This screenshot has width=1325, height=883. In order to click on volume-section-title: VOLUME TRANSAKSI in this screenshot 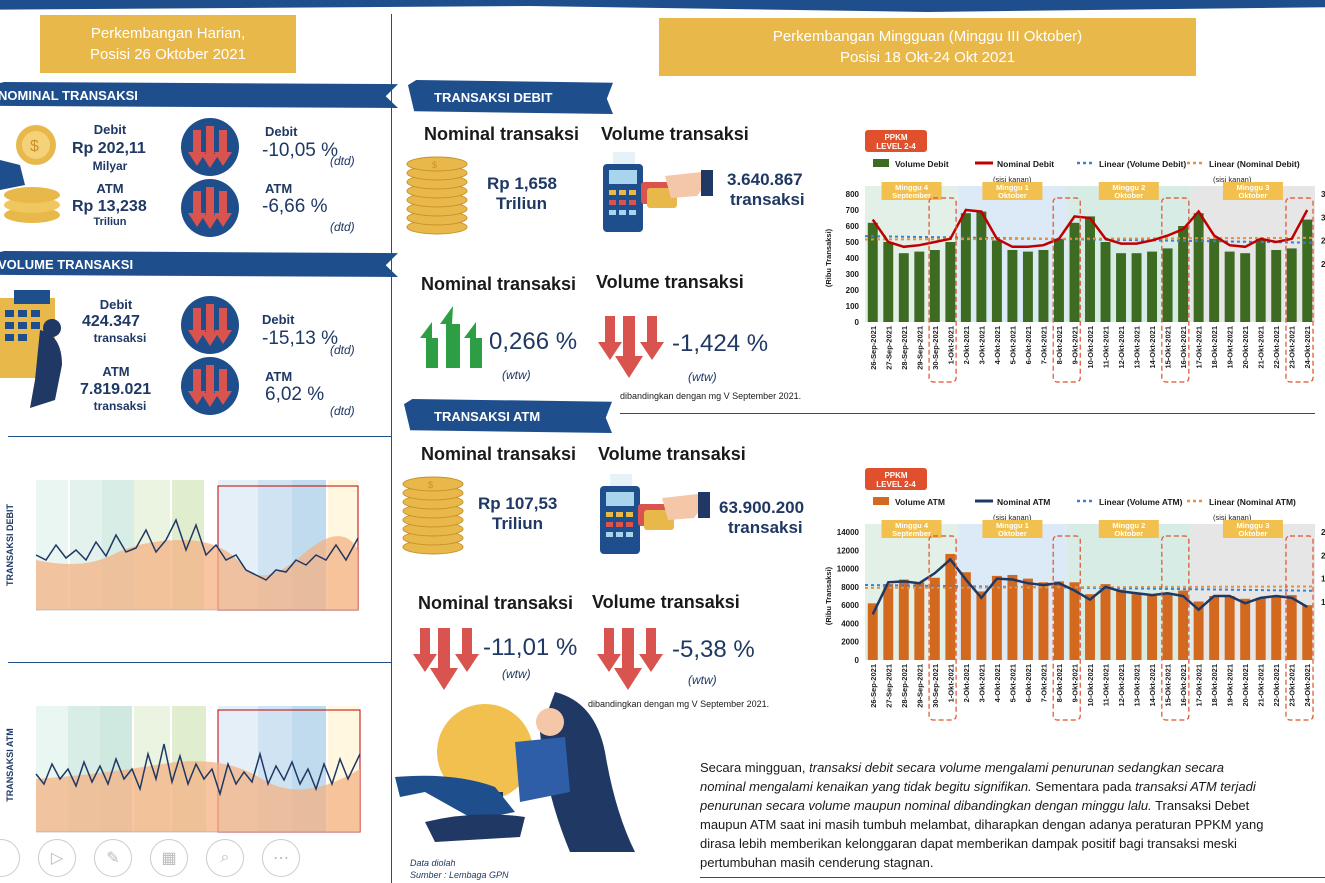, I will do `click(67, 264)`.